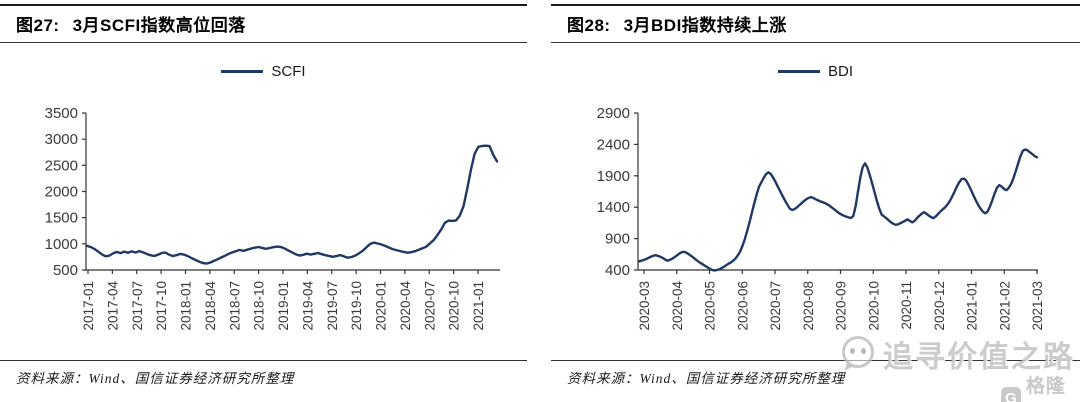 Image resolution: width=1080 pixels, height=402 pixels. I want to click on svg-text: 500, so click(65, 270).